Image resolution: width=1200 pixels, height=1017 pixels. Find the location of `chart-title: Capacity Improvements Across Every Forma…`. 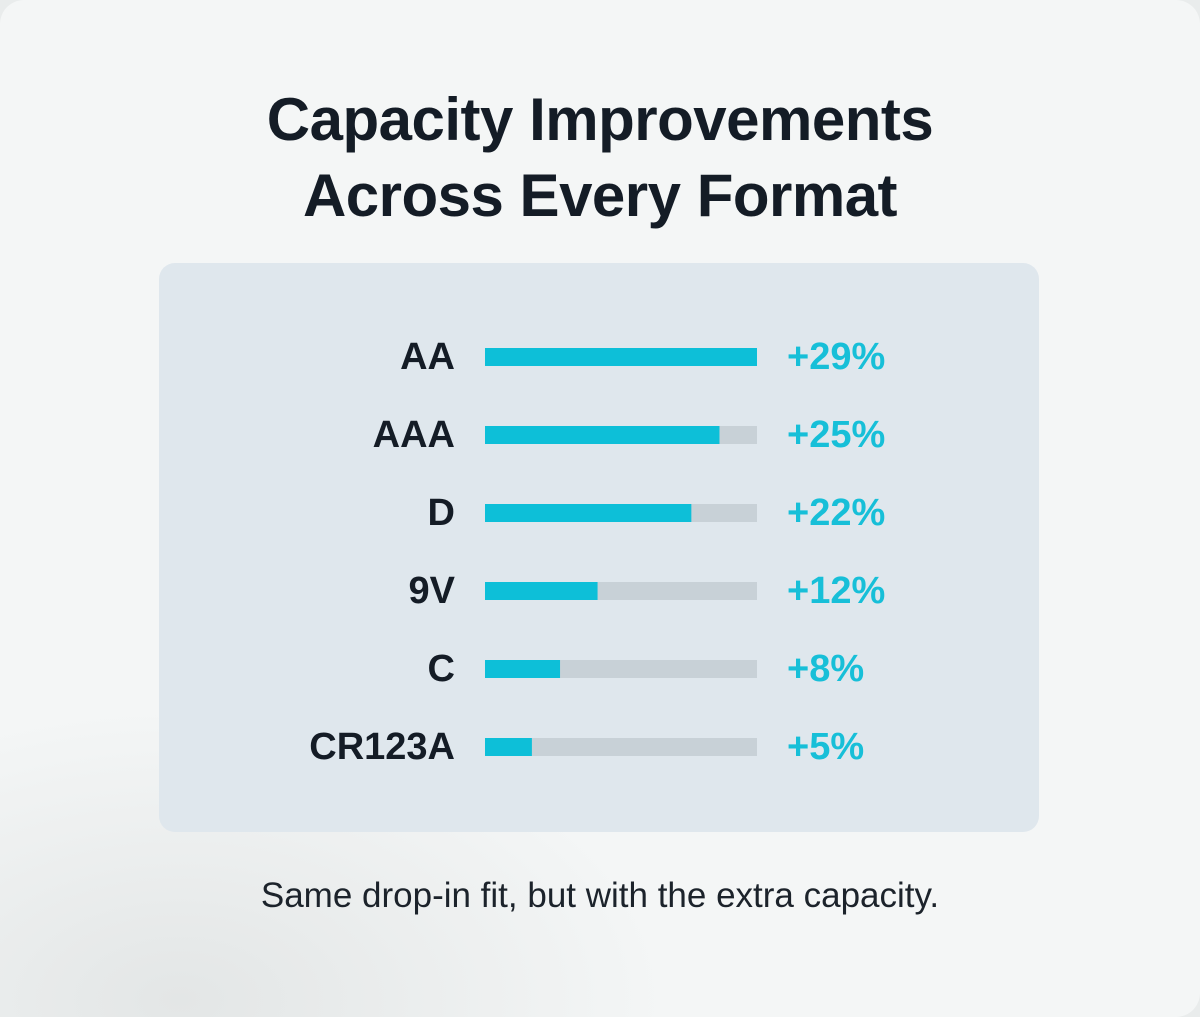

chart-title: Capacity Improvements Across Every Forma… is located at coordinates (600, 158).